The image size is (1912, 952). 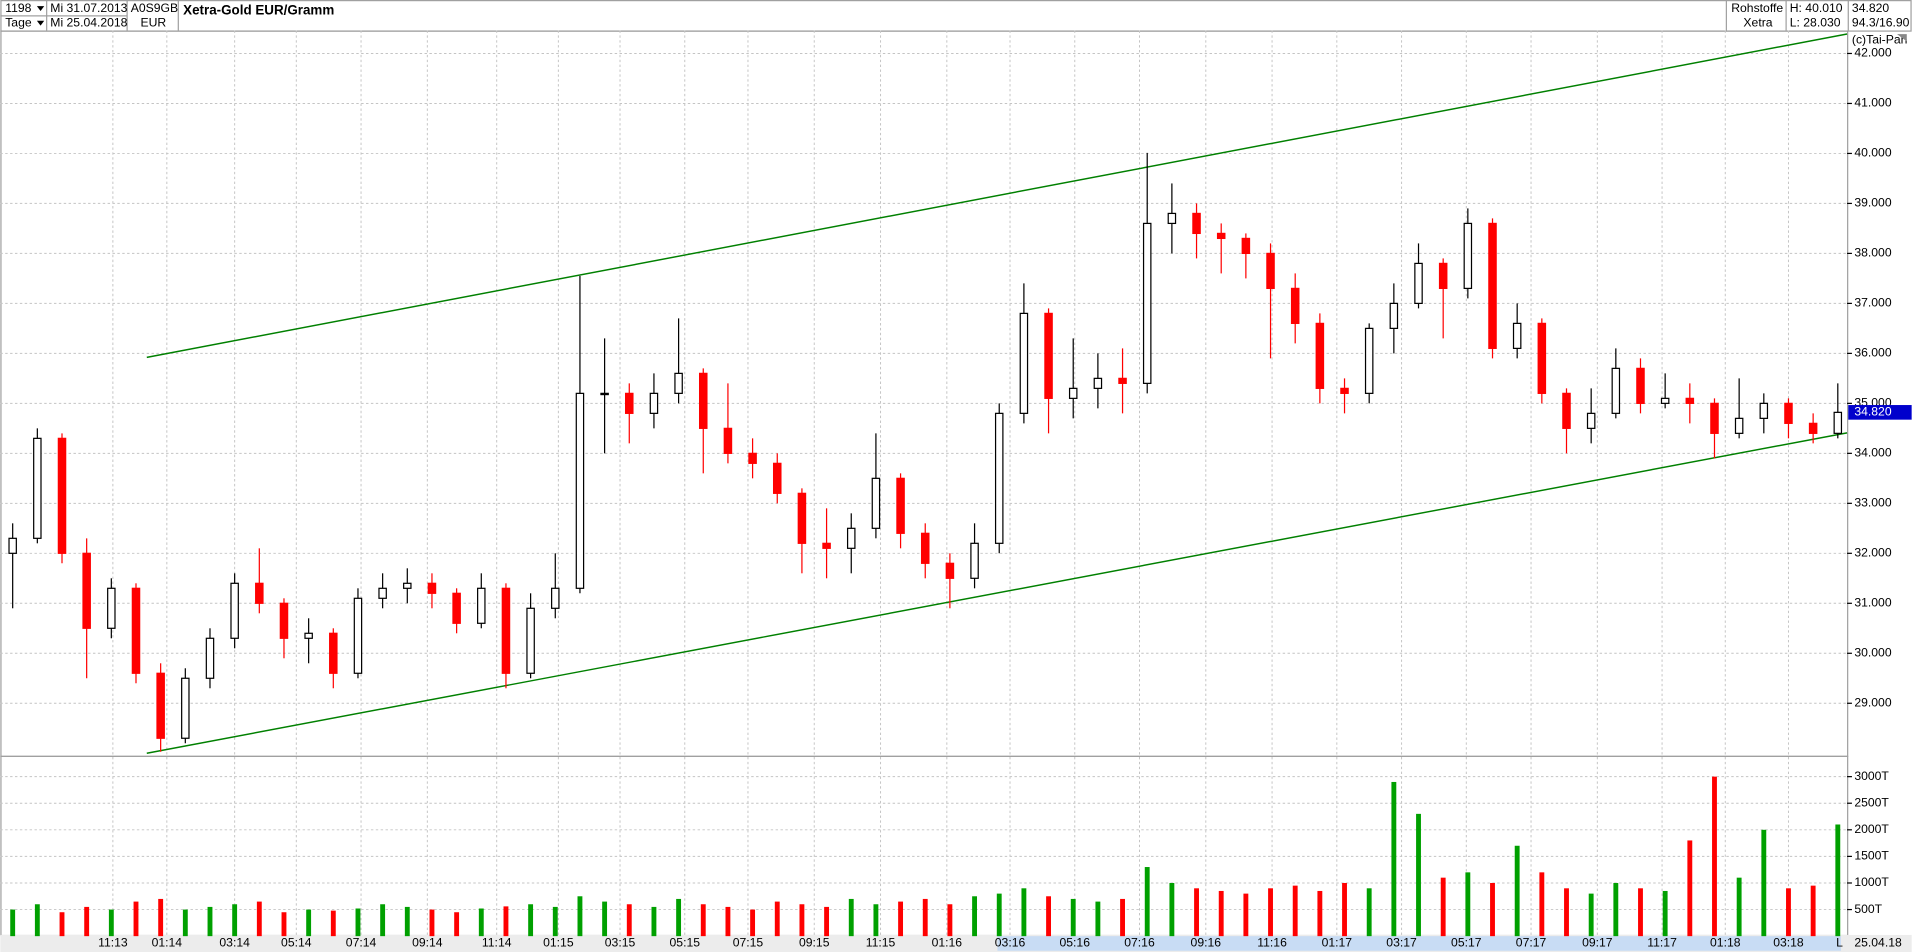 What do you see at coordinates (1879, 39) in the screenshot?
I see `copyright: (c)Tai-Pan` at bounding box center [1879, 39].